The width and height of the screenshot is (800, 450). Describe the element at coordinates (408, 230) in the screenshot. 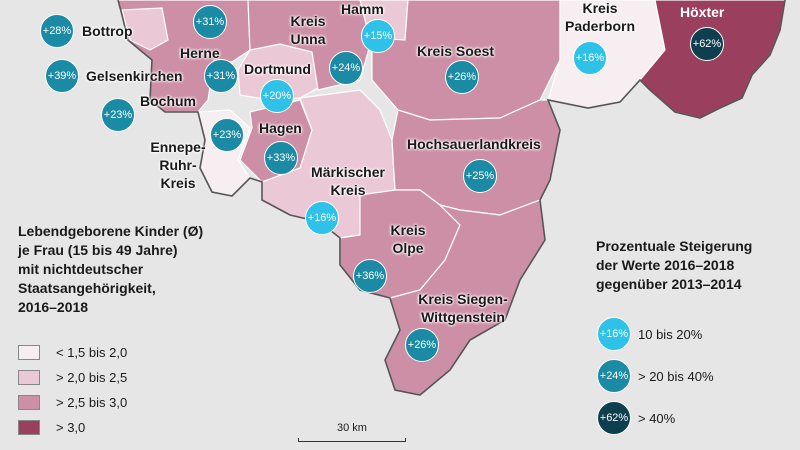

I see `label-olpe-1: Kreis` at that location.